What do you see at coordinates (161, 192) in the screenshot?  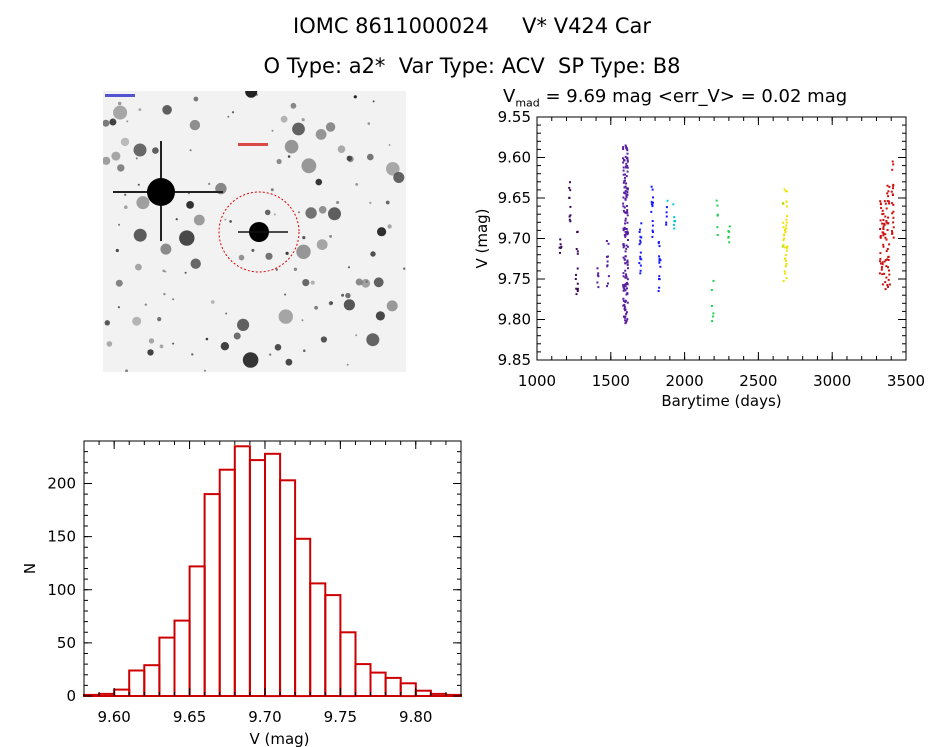 I see `bright-star` at bounding box center [161, 192].